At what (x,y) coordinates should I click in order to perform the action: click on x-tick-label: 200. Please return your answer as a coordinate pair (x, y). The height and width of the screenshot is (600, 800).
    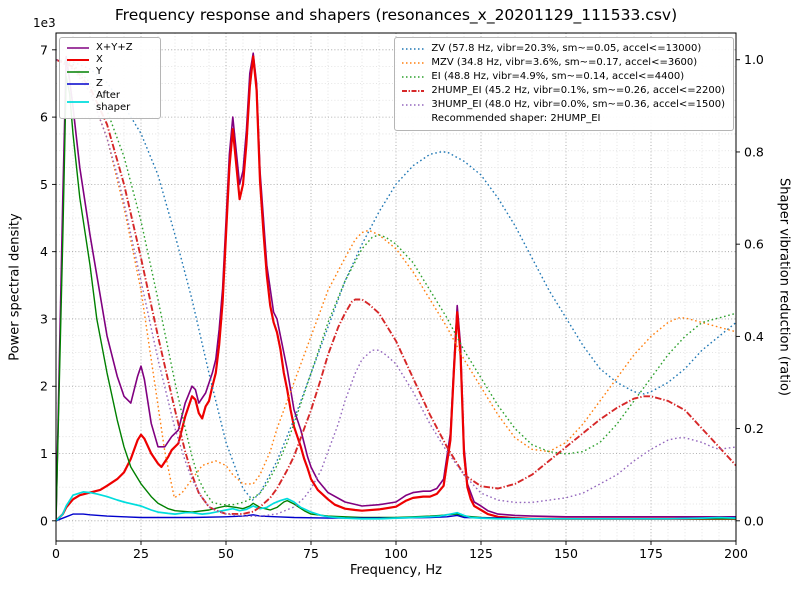
    Looking at the image, I should click on (736, 553).